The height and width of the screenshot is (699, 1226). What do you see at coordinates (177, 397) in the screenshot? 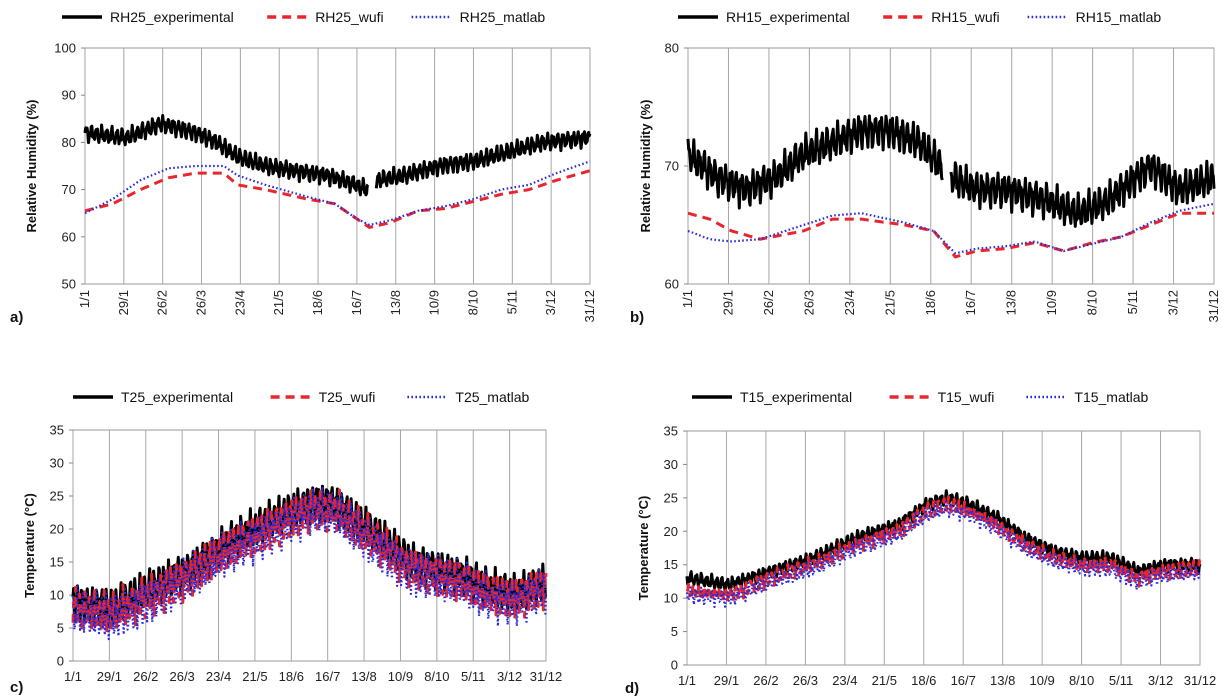
I see `legend-entry: T25_experimental` at bounding box center [177, 397].